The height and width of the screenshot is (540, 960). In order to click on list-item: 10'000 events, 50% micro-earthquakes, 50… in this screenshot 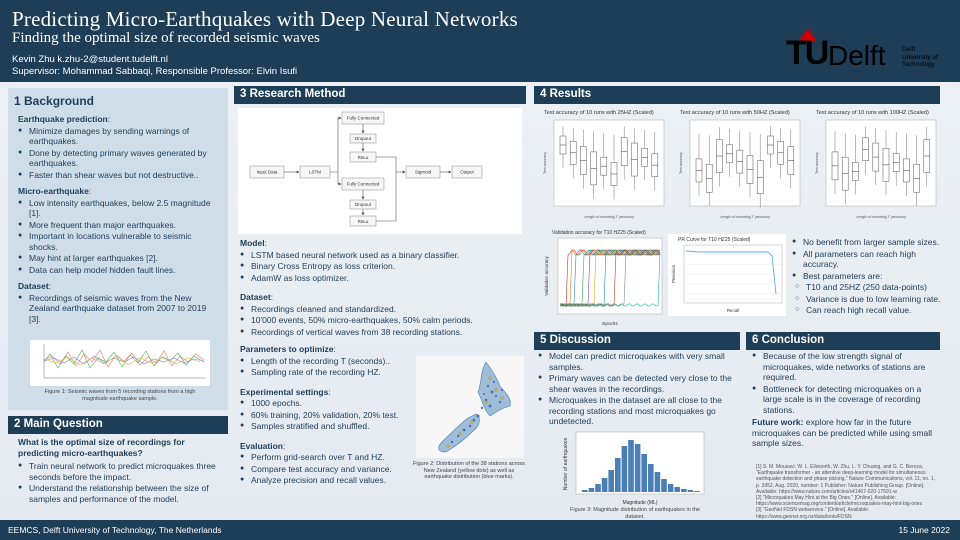, I will do `click(382, 320)`.